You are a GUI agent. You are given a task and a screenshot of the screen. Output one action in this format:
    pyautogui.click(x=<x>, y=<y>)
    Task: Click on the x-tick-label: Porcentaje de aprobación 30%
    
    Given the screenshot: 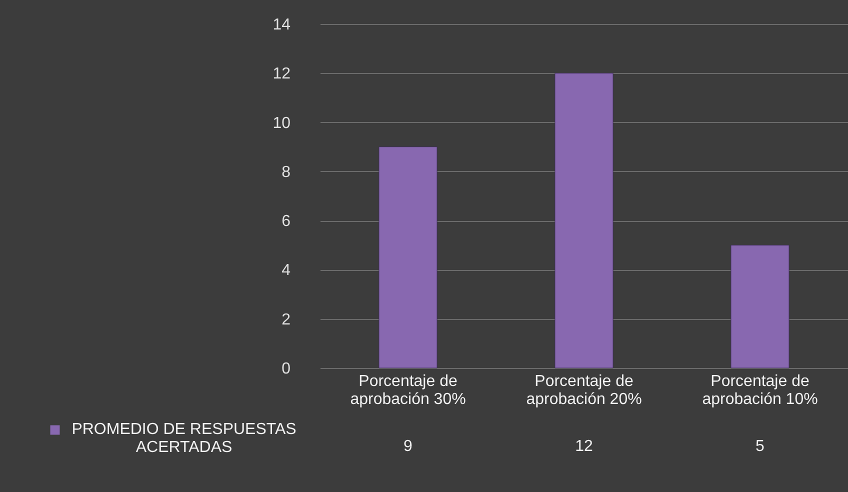 What is the action you would take?
    pyautogui.click(x=408, y=390)
    